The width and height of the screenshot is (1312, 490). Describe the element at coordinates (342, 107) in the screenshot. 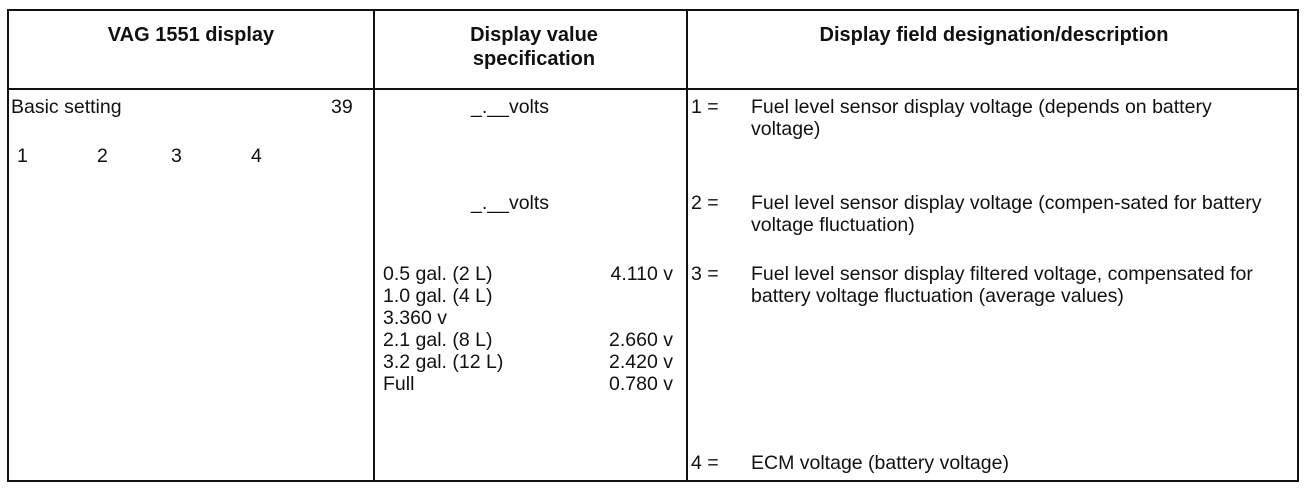

I see `display-group-number: 39` at that location.